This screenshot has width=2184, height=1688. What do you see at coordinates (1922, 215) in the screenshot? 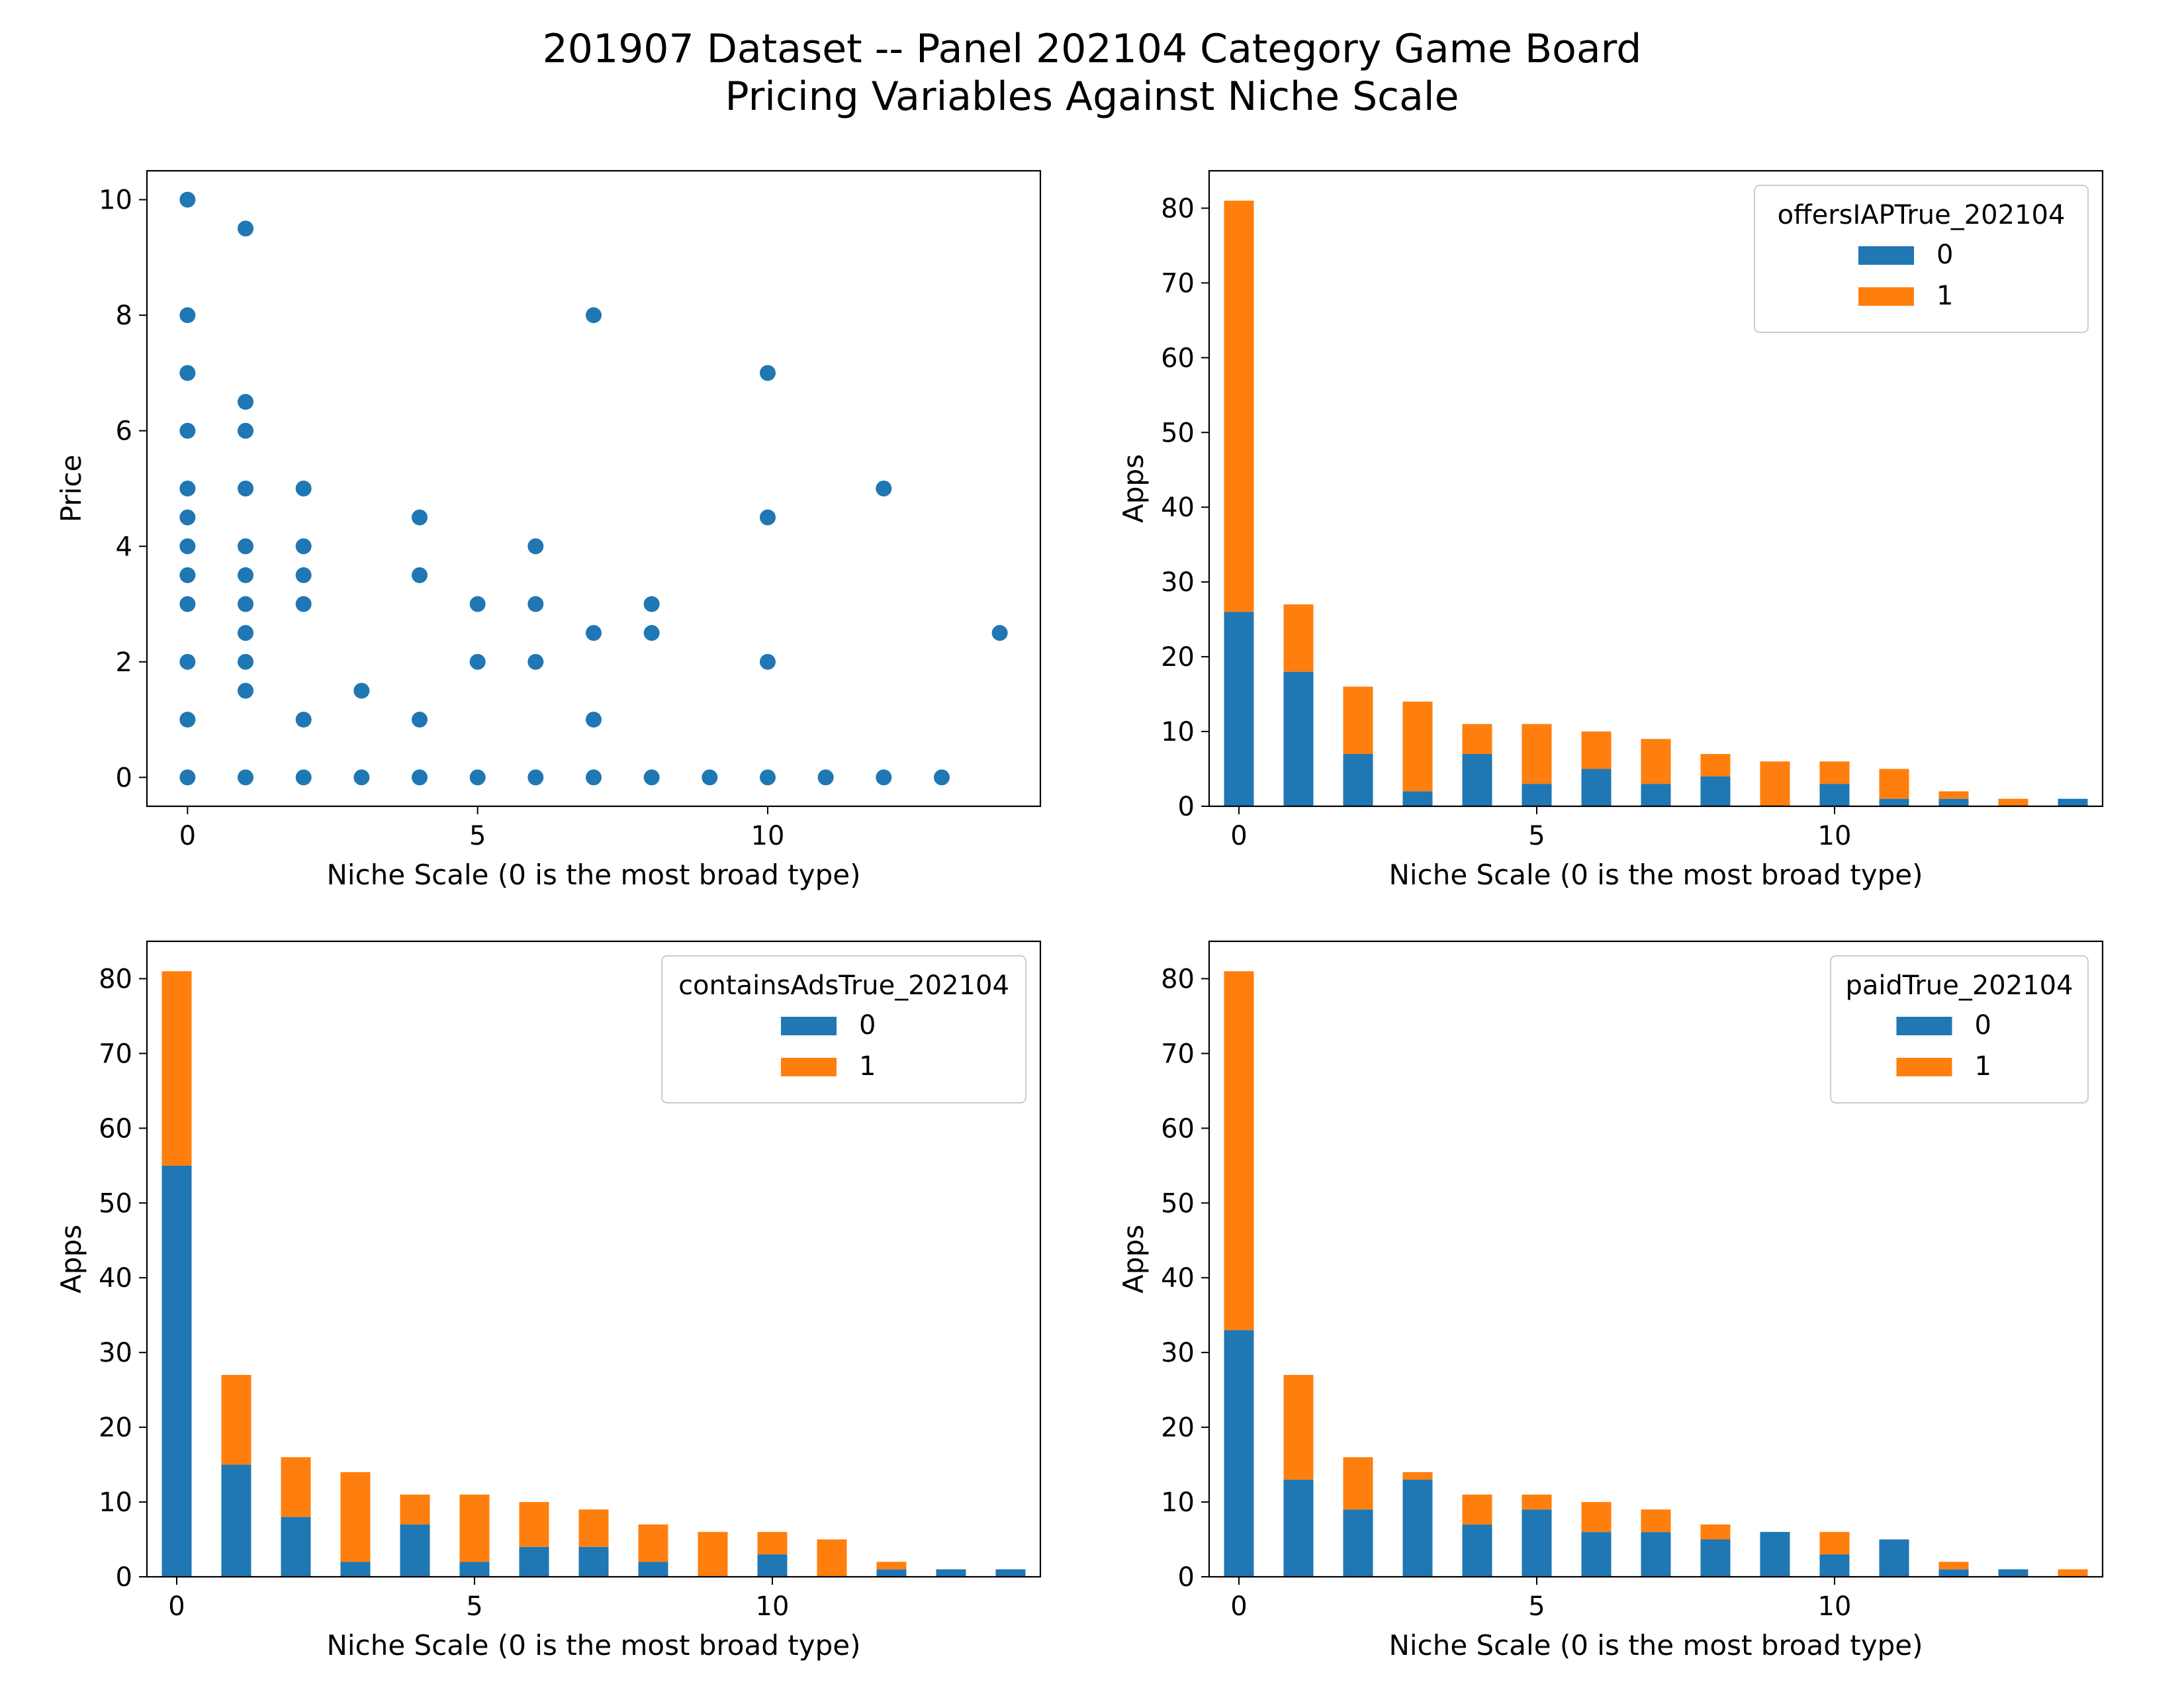
I see `legend-title: offersIAPTrue_202104` at bounding box center [1922, 215].